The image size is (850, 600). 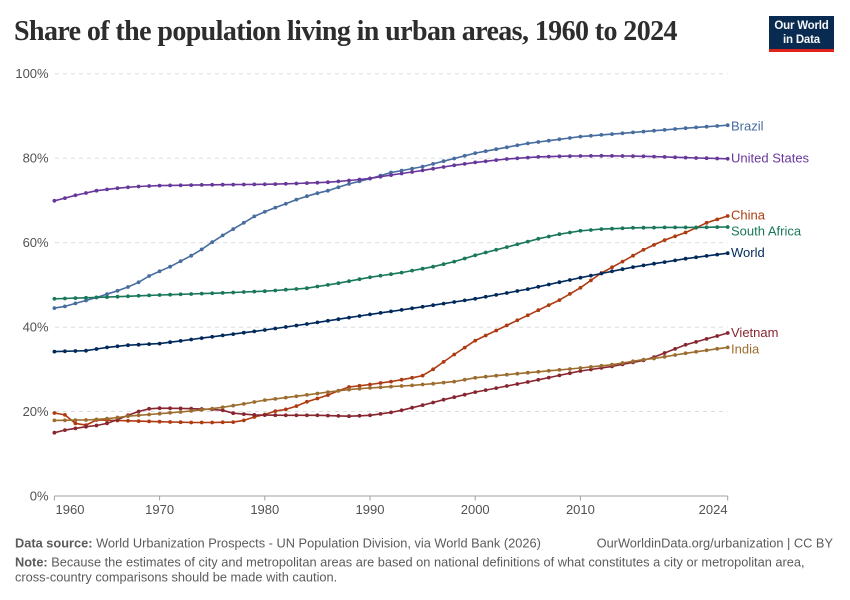 What do you see at coordinates (754, 332) in the screenshot?
I see `svg-text: Vietnam` at bounding box center [754, 332].